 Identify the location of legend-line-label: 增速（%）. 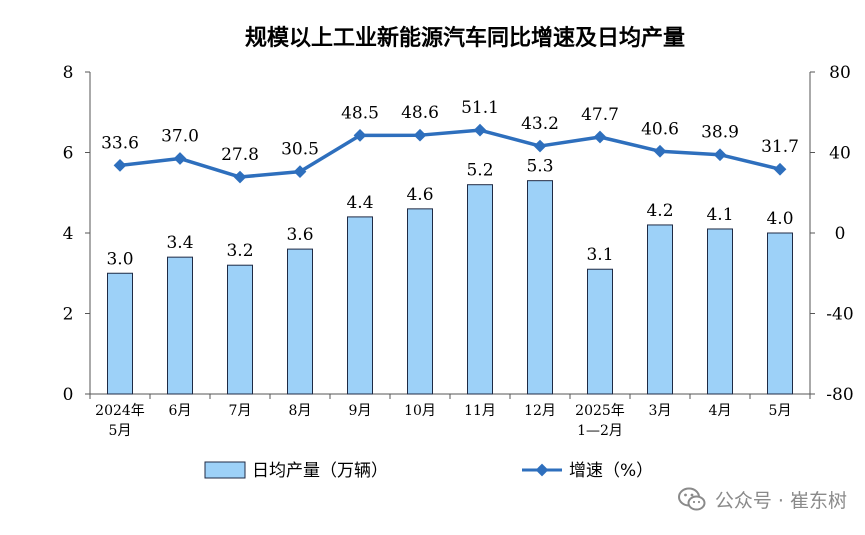
(611, 471).